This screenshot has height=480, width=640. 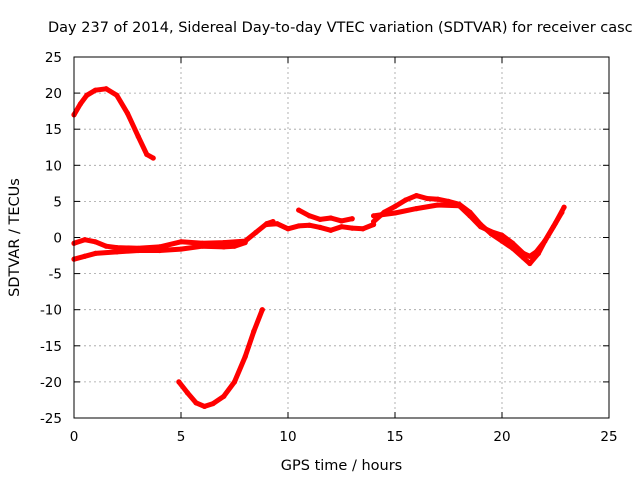 What do you see at coordinates (51, 383) in the screenshot?
I see `y-tick-label: -20` at bounding box center [51, 383].